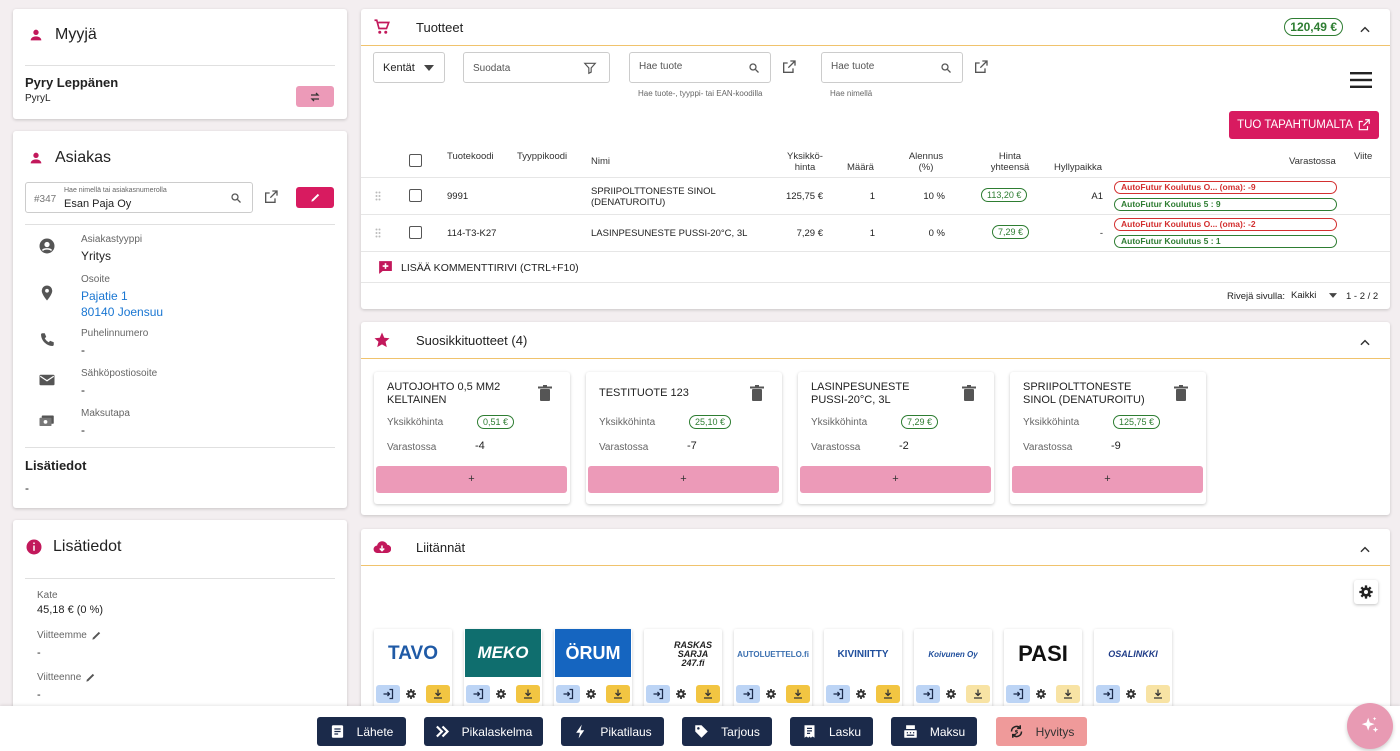 This screenshot has height=751, width=1400. Describe the element at coordinates (66, 677) in the screenshot. I see `your-ref: Viitteenne` at that location.